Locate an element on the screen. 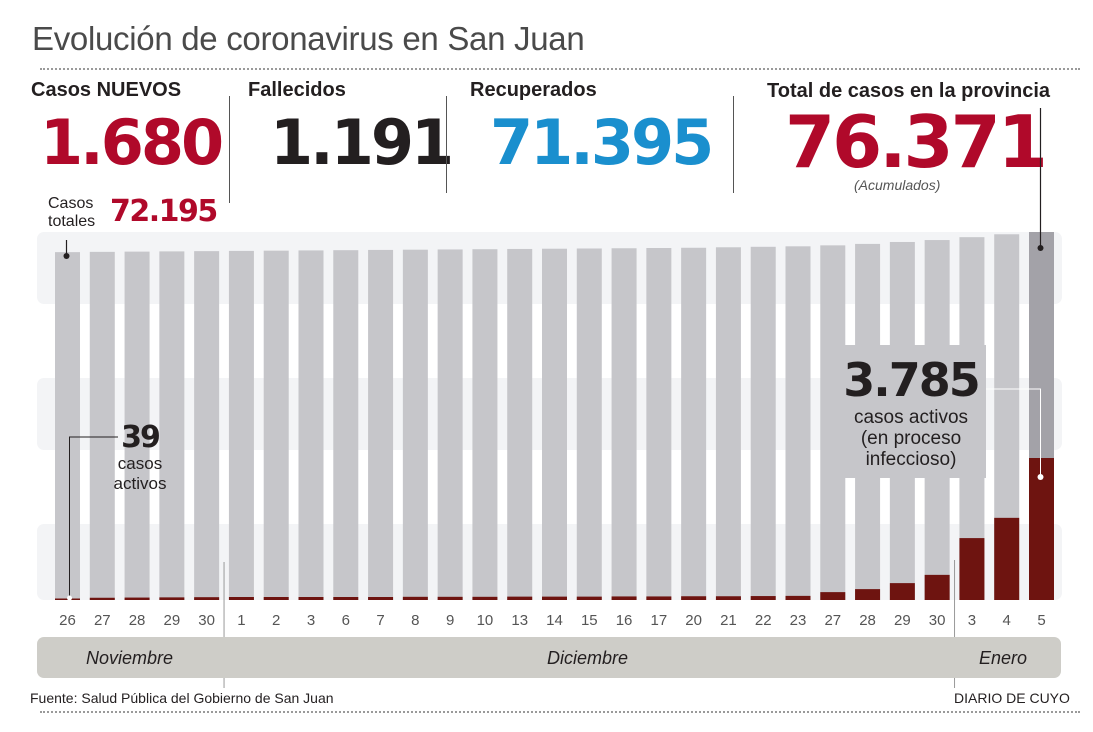 The height and width of the screenshot is (732, 1093). x-tick-label: 4 is located at coordinates (1007, 620).